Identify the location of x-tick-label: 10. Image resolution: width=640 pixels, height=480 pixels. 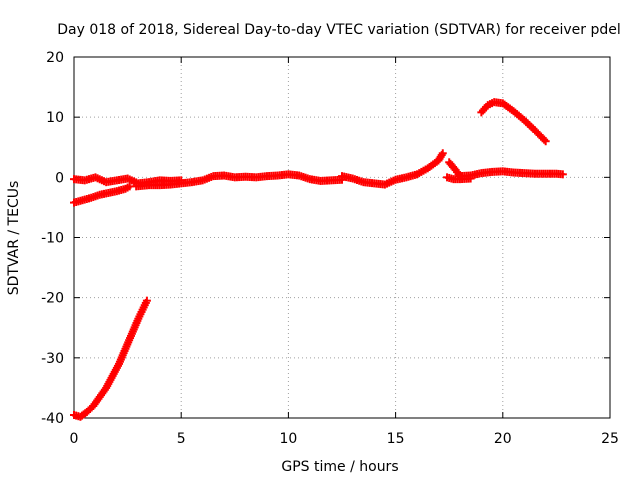
(288, 439).